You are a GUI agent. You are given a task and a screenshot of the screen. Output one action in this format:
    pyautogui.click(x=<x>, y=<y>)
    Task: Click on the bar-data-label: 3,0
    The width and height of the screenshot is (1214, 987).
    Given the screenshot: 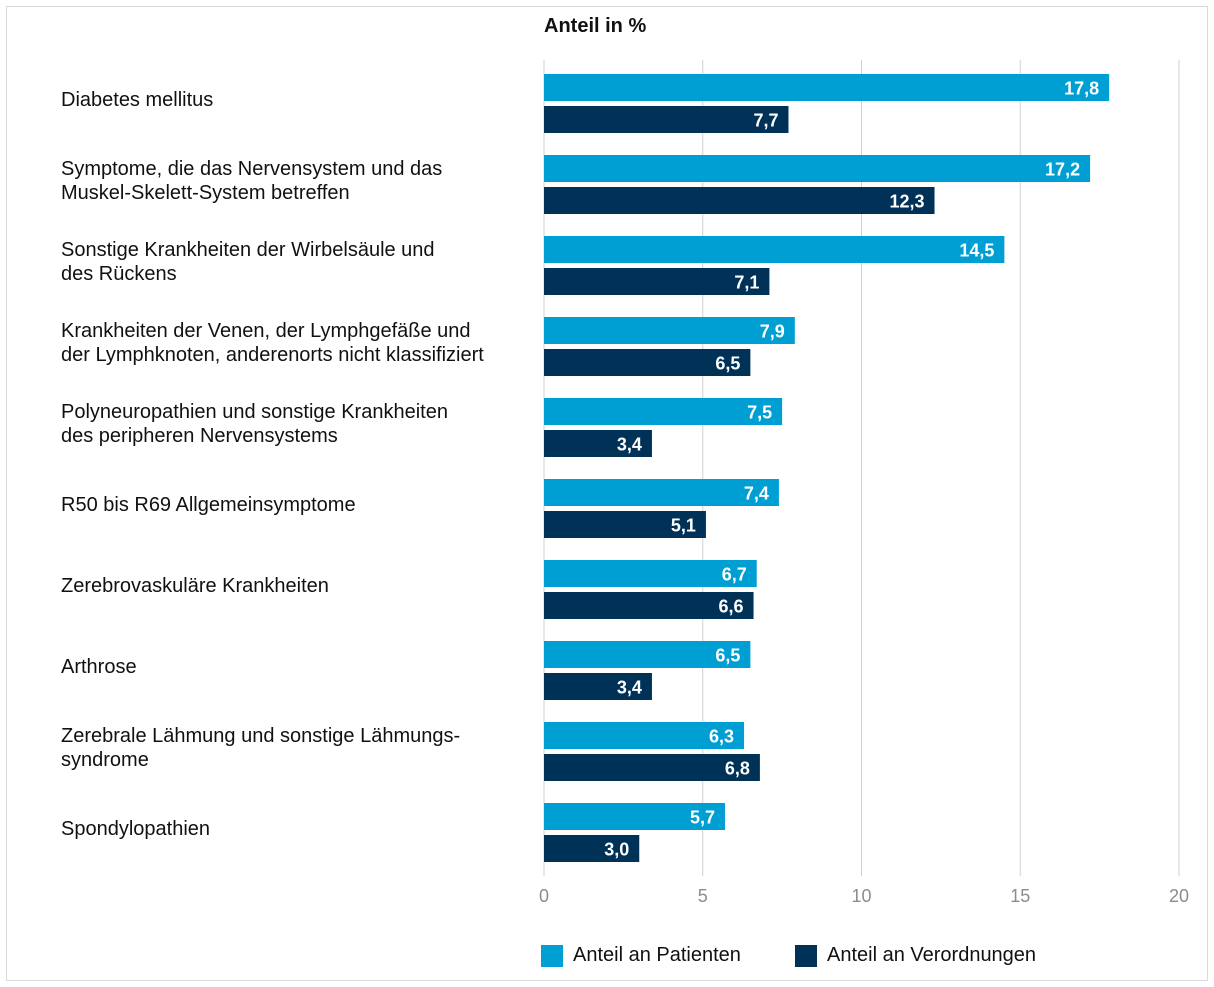 What is the action you would take?
    pyautogui.click(x=616, y=850)
    